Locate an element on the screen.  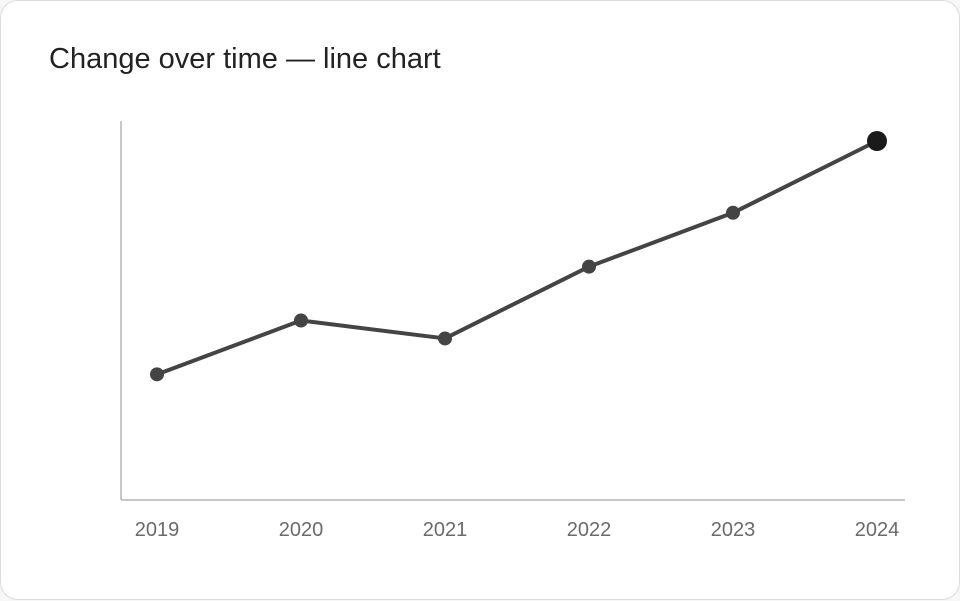
x-tick-label: 2021 is located at coordinates (445, 530).